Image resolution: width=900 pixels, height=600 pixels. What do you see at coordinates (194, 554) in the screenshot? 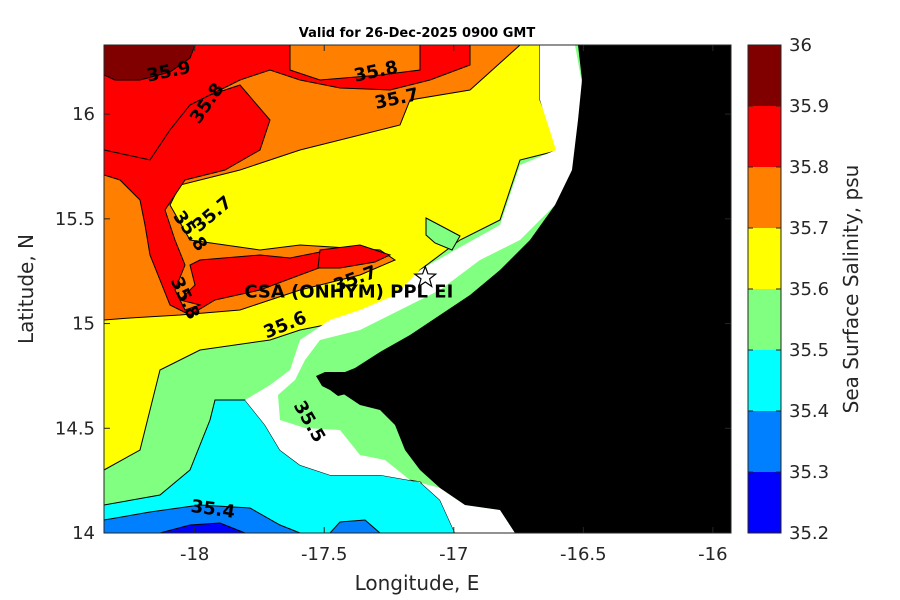
I see `x-tick-label: -18` at bounding box center [194, 554].